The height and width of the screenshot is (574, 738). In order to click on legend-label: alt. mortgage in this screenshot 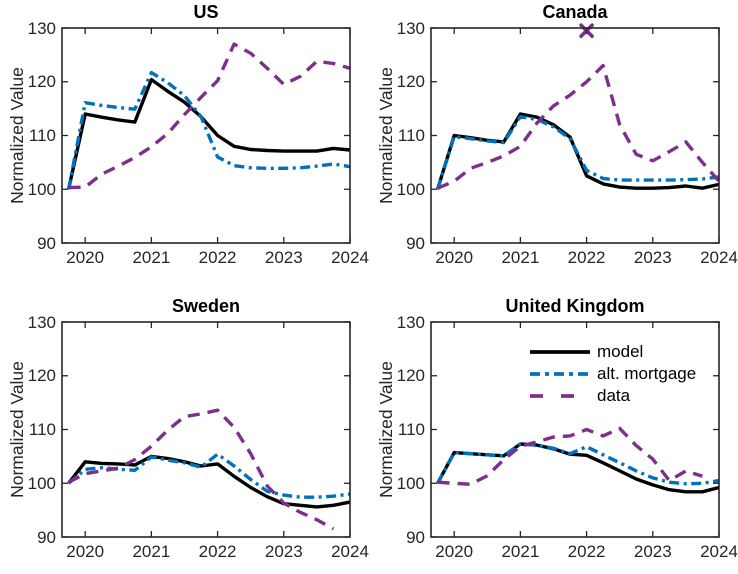, I will do `click(647, 373)`.